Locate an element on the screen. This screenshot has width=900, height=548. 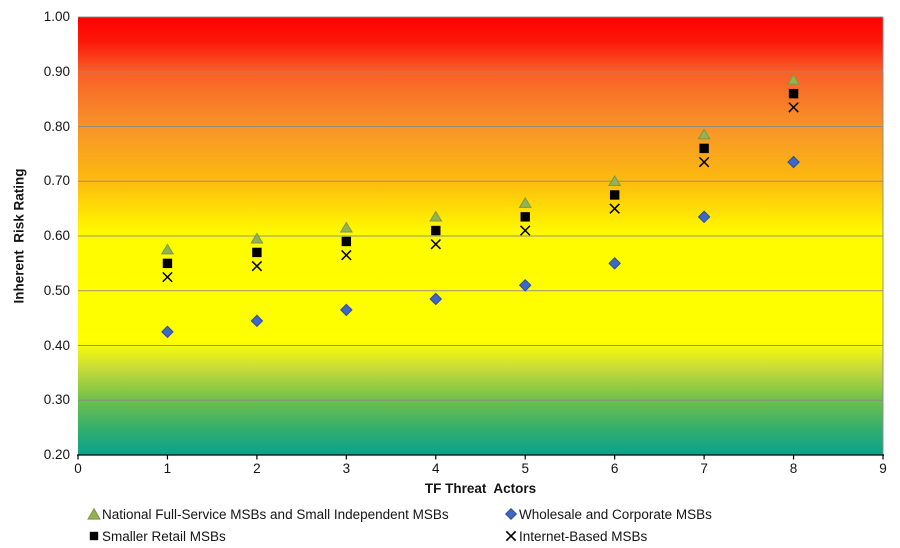
x-tick-label: 3 is located at coordinates (346, 468).